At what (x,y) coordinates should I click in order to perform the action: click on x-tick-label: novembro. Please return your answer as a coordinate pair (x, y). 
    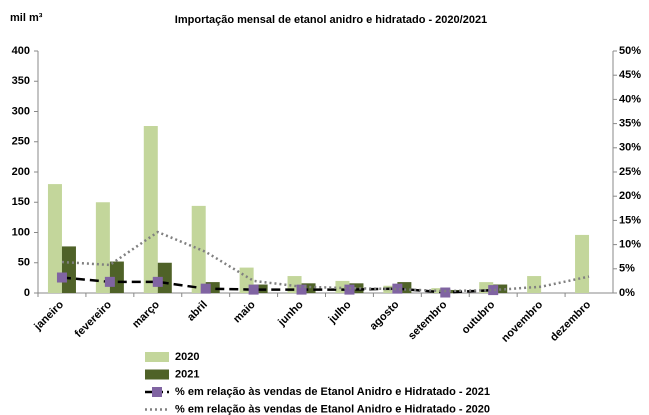
    Looking at the image, I should click on (522, 322).